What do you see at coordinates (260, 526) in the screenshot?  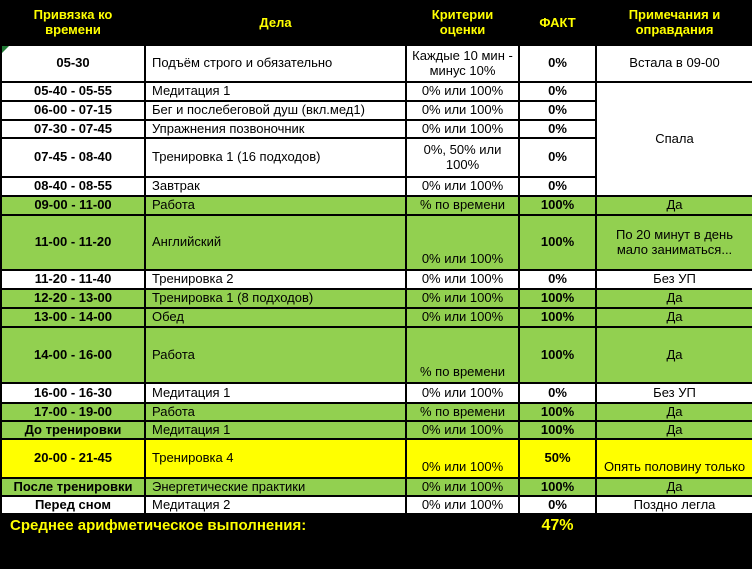 I see `summary-label-cell: Среднее арифметическое выполнения:` at bounding box center [260, 526].